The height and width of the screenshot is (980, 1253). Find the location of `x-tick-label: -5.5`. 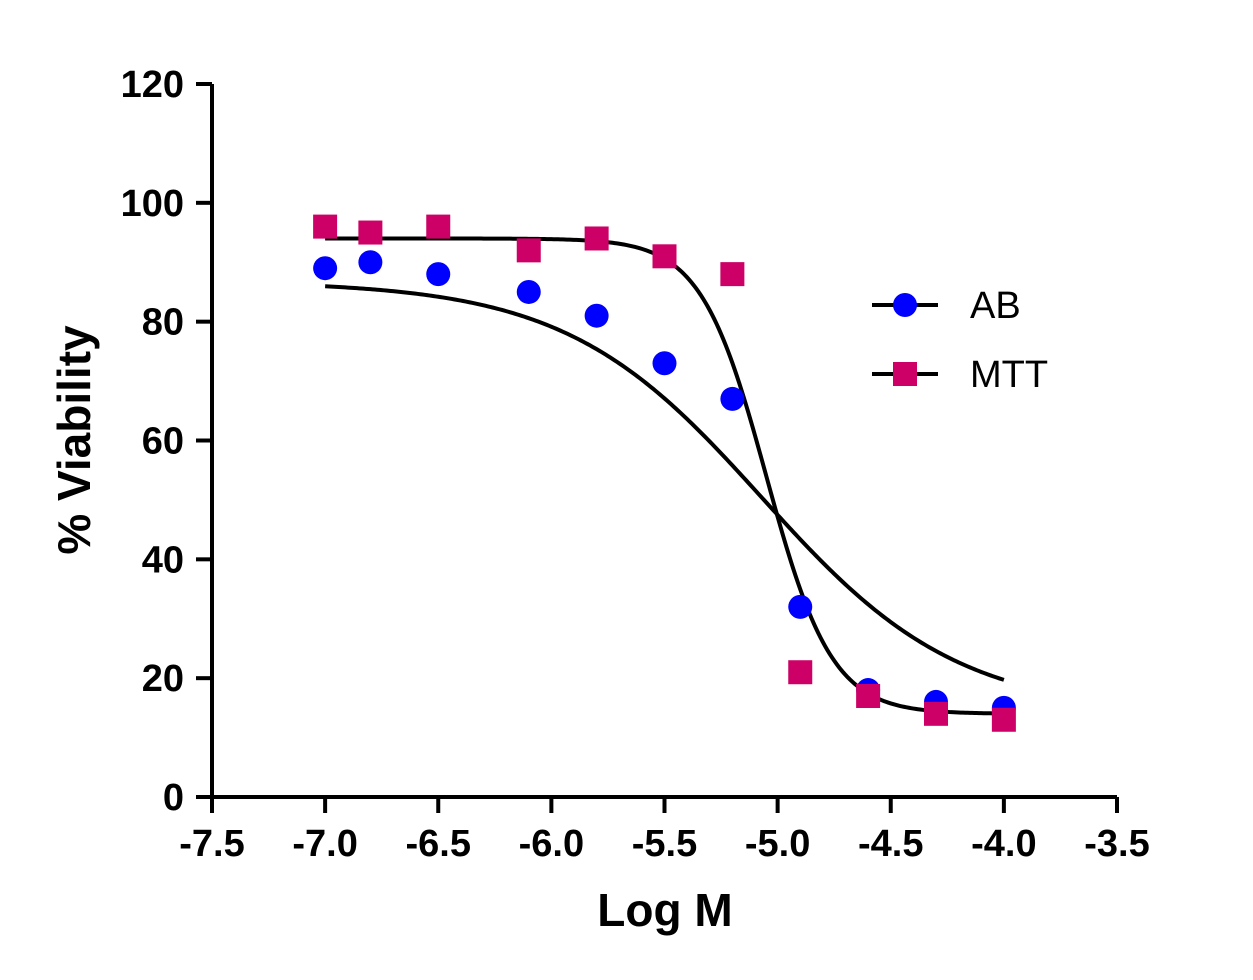

x-tick-label: -5.5 is located at coordinates (664, 844).